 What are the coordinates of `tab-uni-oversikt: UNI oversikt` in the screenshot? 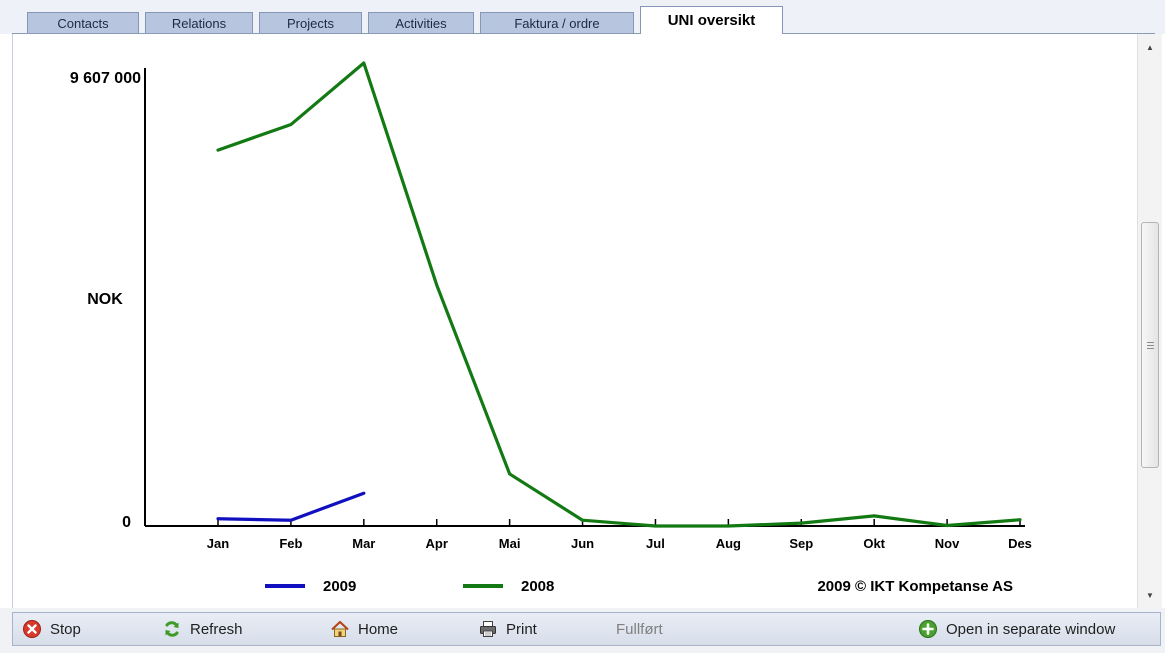 It's located at (711, 20).